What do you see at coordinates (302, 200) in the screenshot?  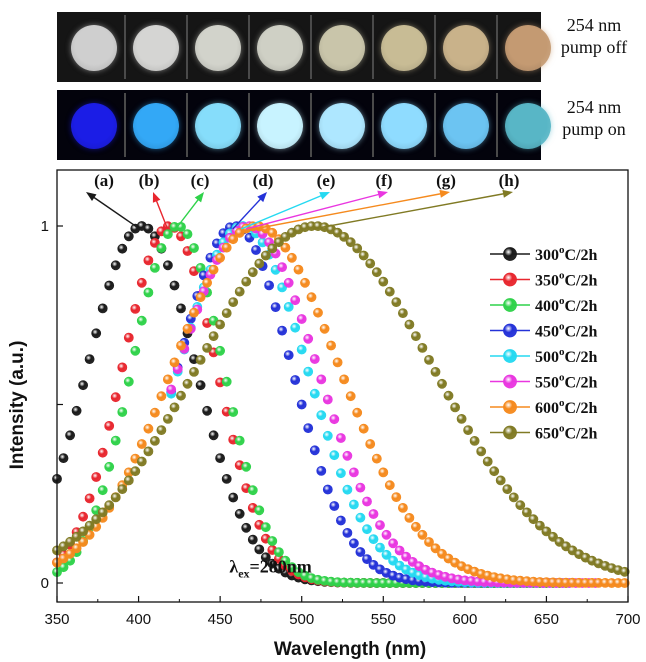 I see `peak-arrow-layer: (a) (b) (c) (d) (e) (f) (g) (h)` at bounding box center [302, 200].